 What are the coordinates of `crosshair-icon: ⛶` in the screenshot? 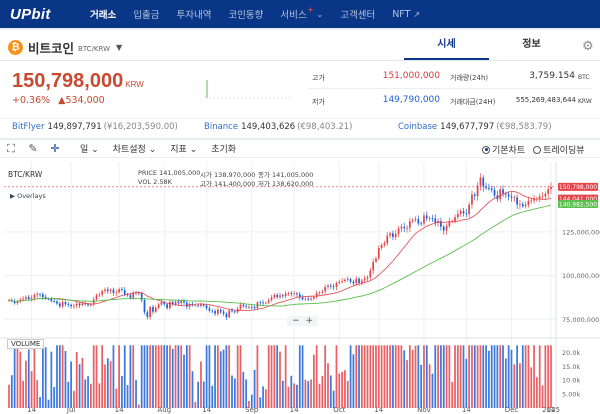 It's located at (11, 148).